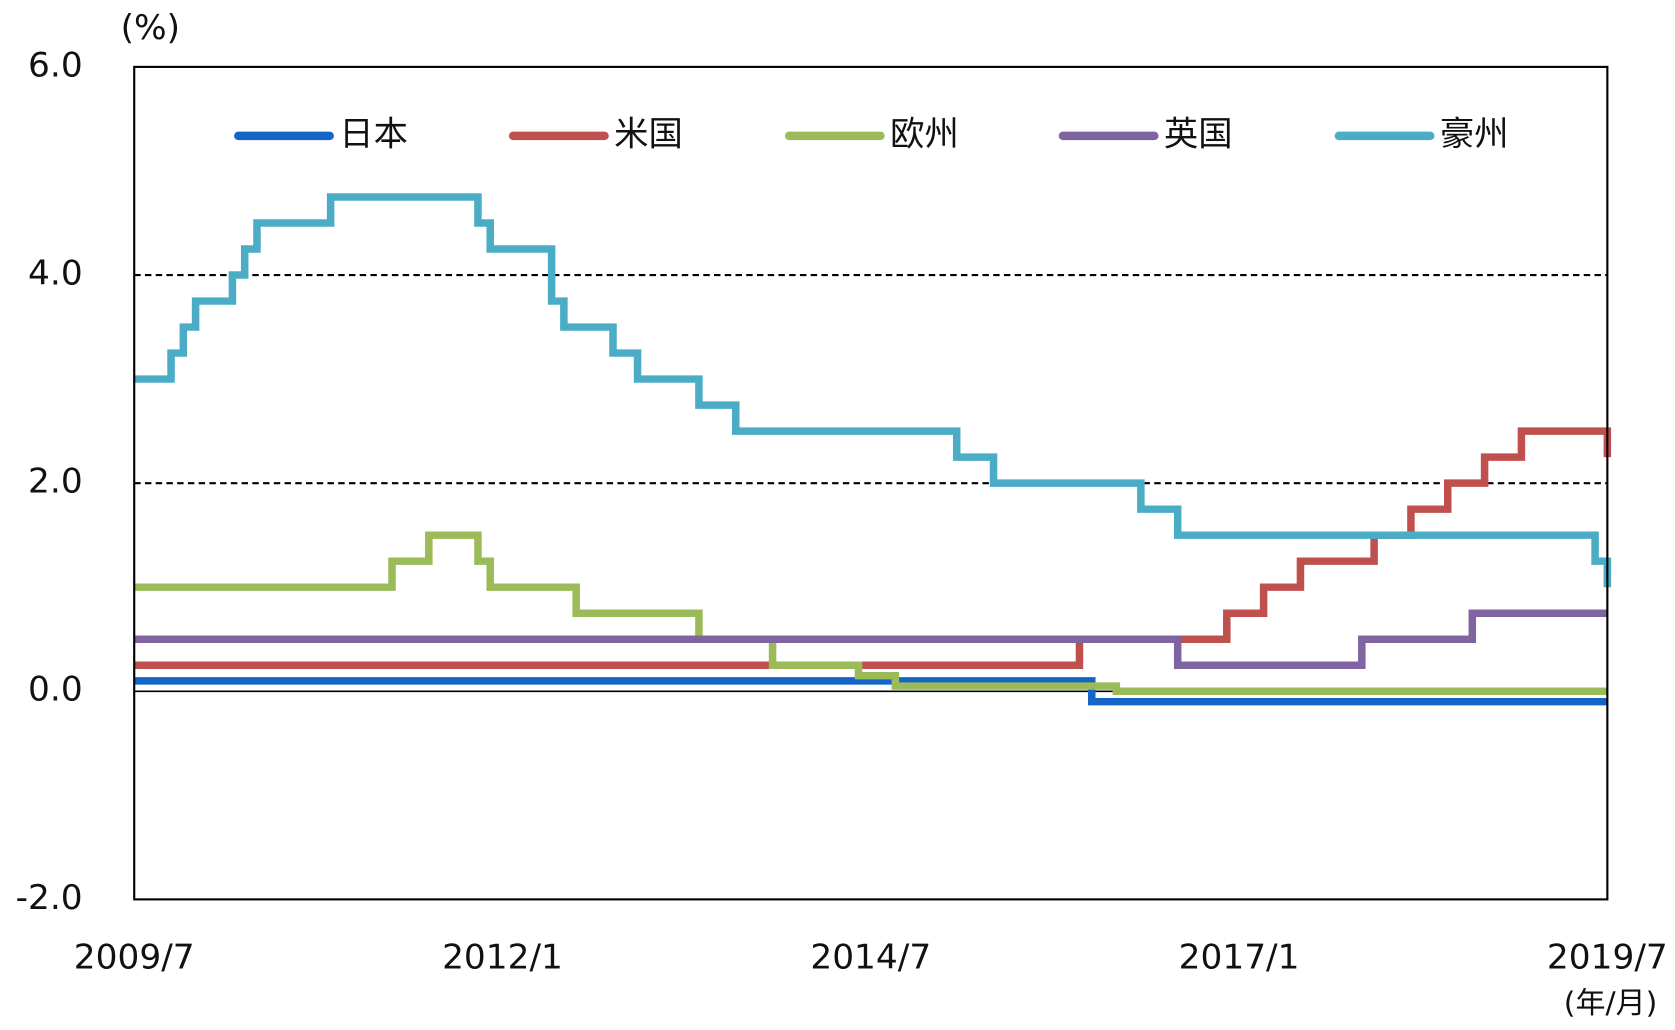 Image resolution: width=1675 pixels, height=1030 pixels. What do you see at coordinates (1198, 135) in the screenshot?
I see `legend-label: 英国` at bounding box center [1198, 135].